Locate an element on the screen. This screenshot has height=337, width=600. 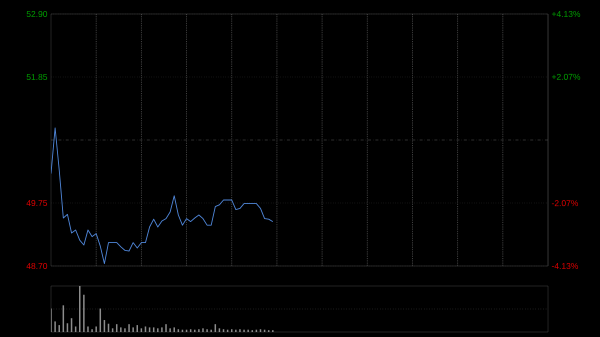
y2-tick-label: +4.13% is located at coordinates (566, 14).